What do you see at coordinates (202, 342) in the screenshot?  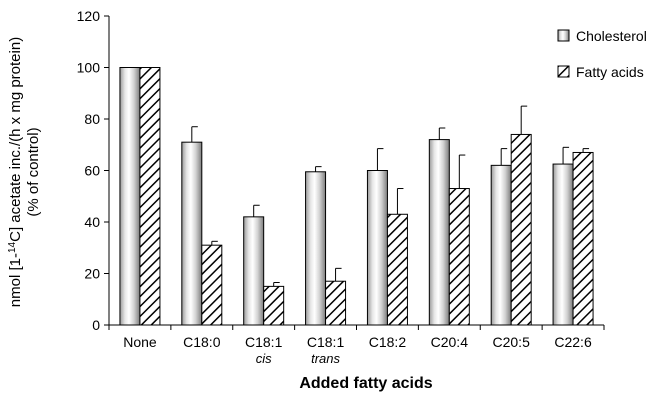 I see `x-tick-label: C18:0` at bounding box center [202, 342].